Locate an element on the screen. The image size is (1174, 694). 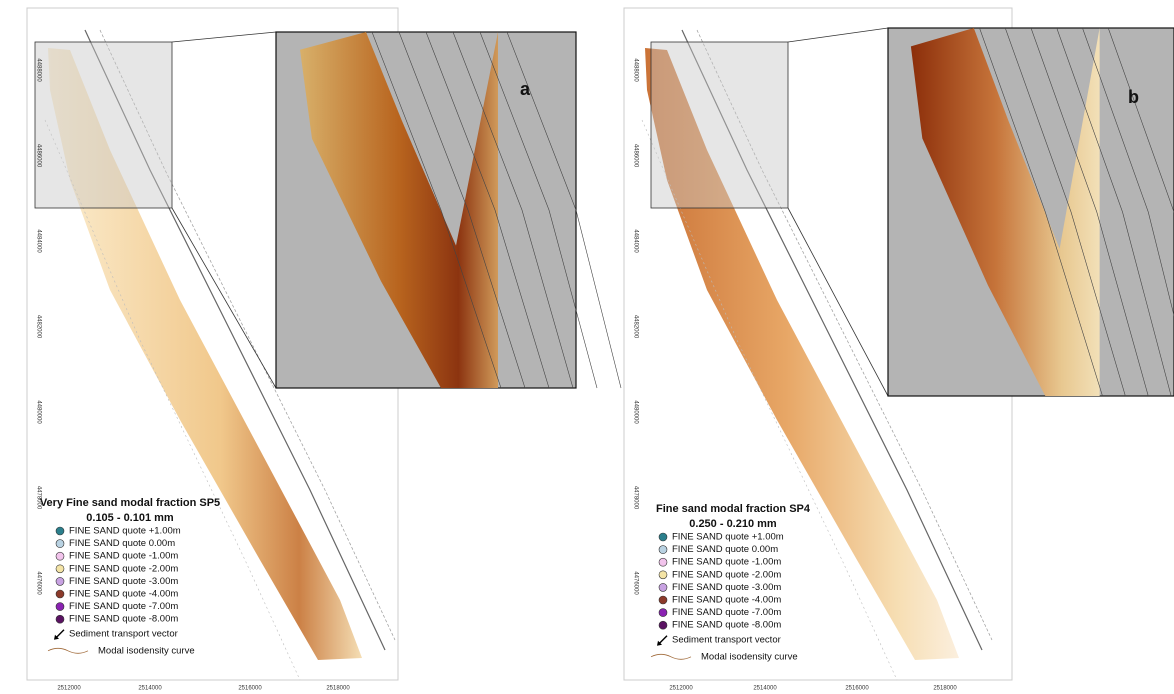
legend-range: 0.105 - 0.101 mm is located at coordinates (130, 518).